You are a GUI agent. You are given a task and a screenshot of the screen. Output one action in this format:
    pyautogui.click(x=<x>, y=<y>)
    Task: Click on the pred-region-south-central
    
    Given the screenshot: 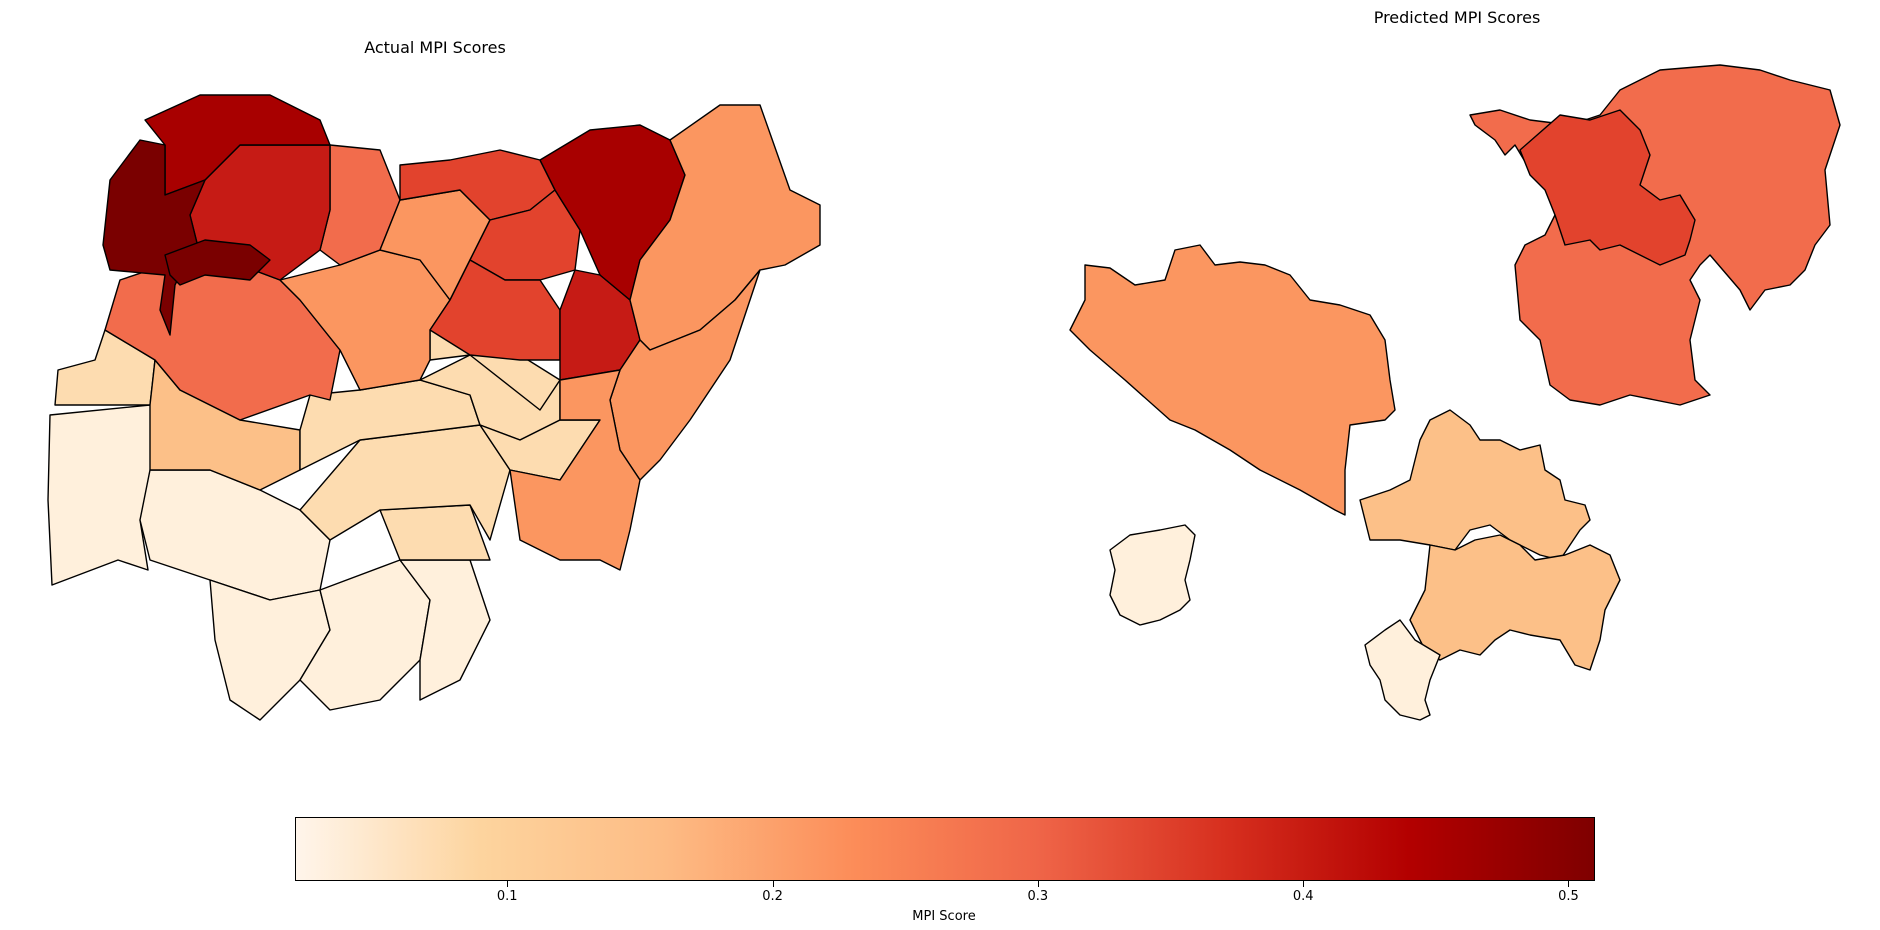 What is the action you would take?
    pyautogui.click(x=1515, y=602)
    